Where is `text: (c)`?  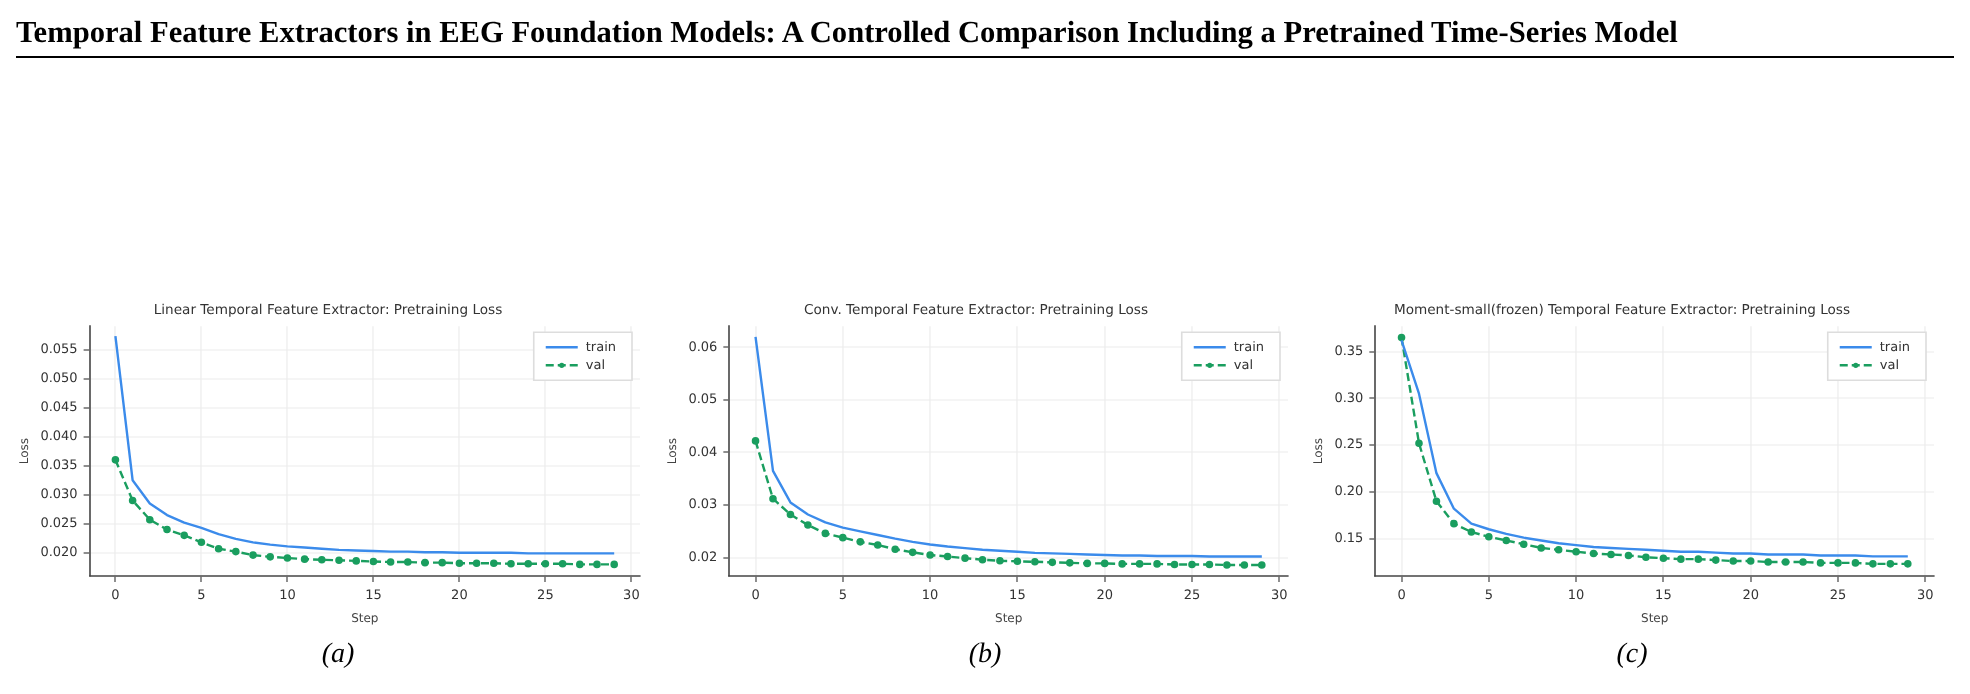 text: (c) is located at coordinates (1632, 656).